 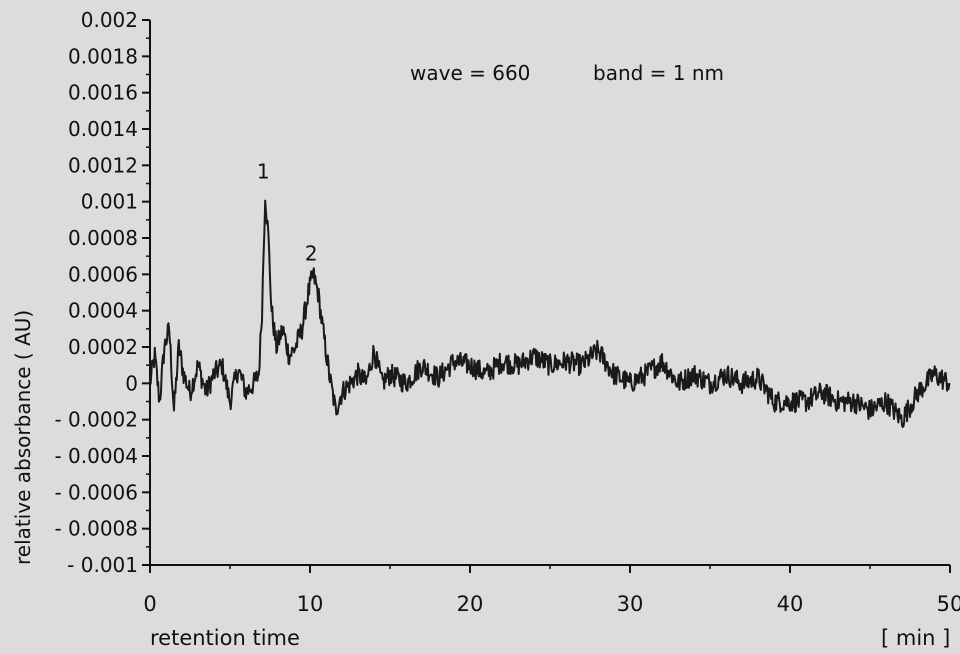 What do you see at coordinates (103, 93) in the screenshot?
I see `y-tick-label: 0.0016` at bounding box center [103, 93].